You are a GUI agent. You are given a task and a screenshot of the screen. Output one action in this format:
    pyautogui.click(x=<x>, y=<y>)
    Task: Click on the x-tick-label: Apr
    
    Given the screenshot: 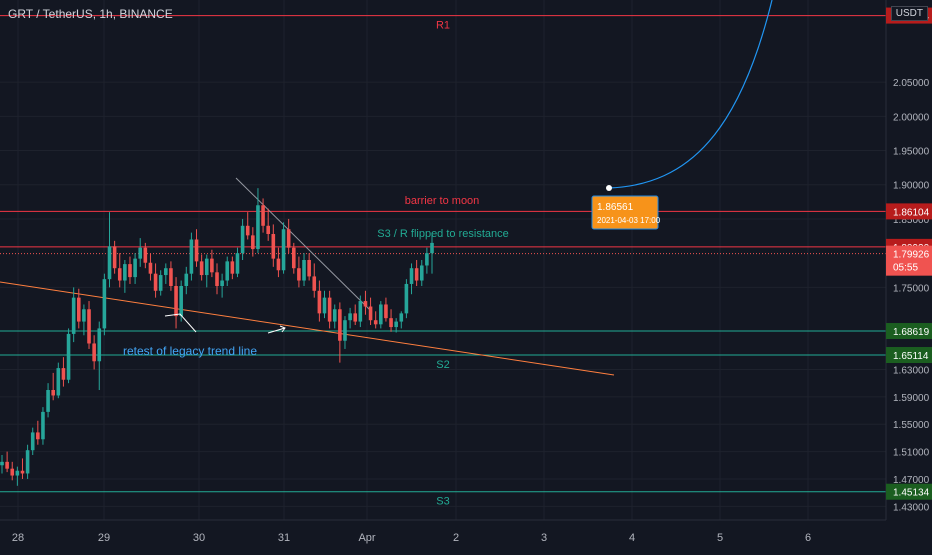 What is the action you would take?
    pyautogui.click(x=366, y=538)
    